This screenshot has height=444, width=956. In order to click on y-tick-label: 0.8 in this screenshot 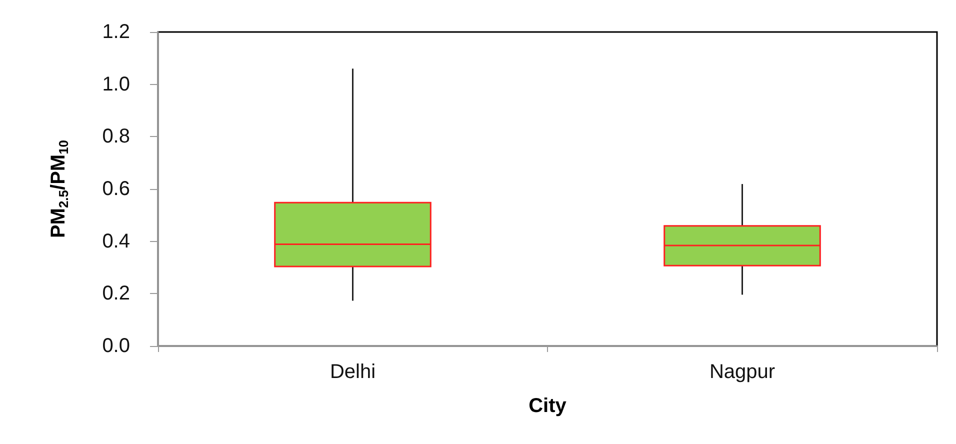, I will do `click(116, 137)`.